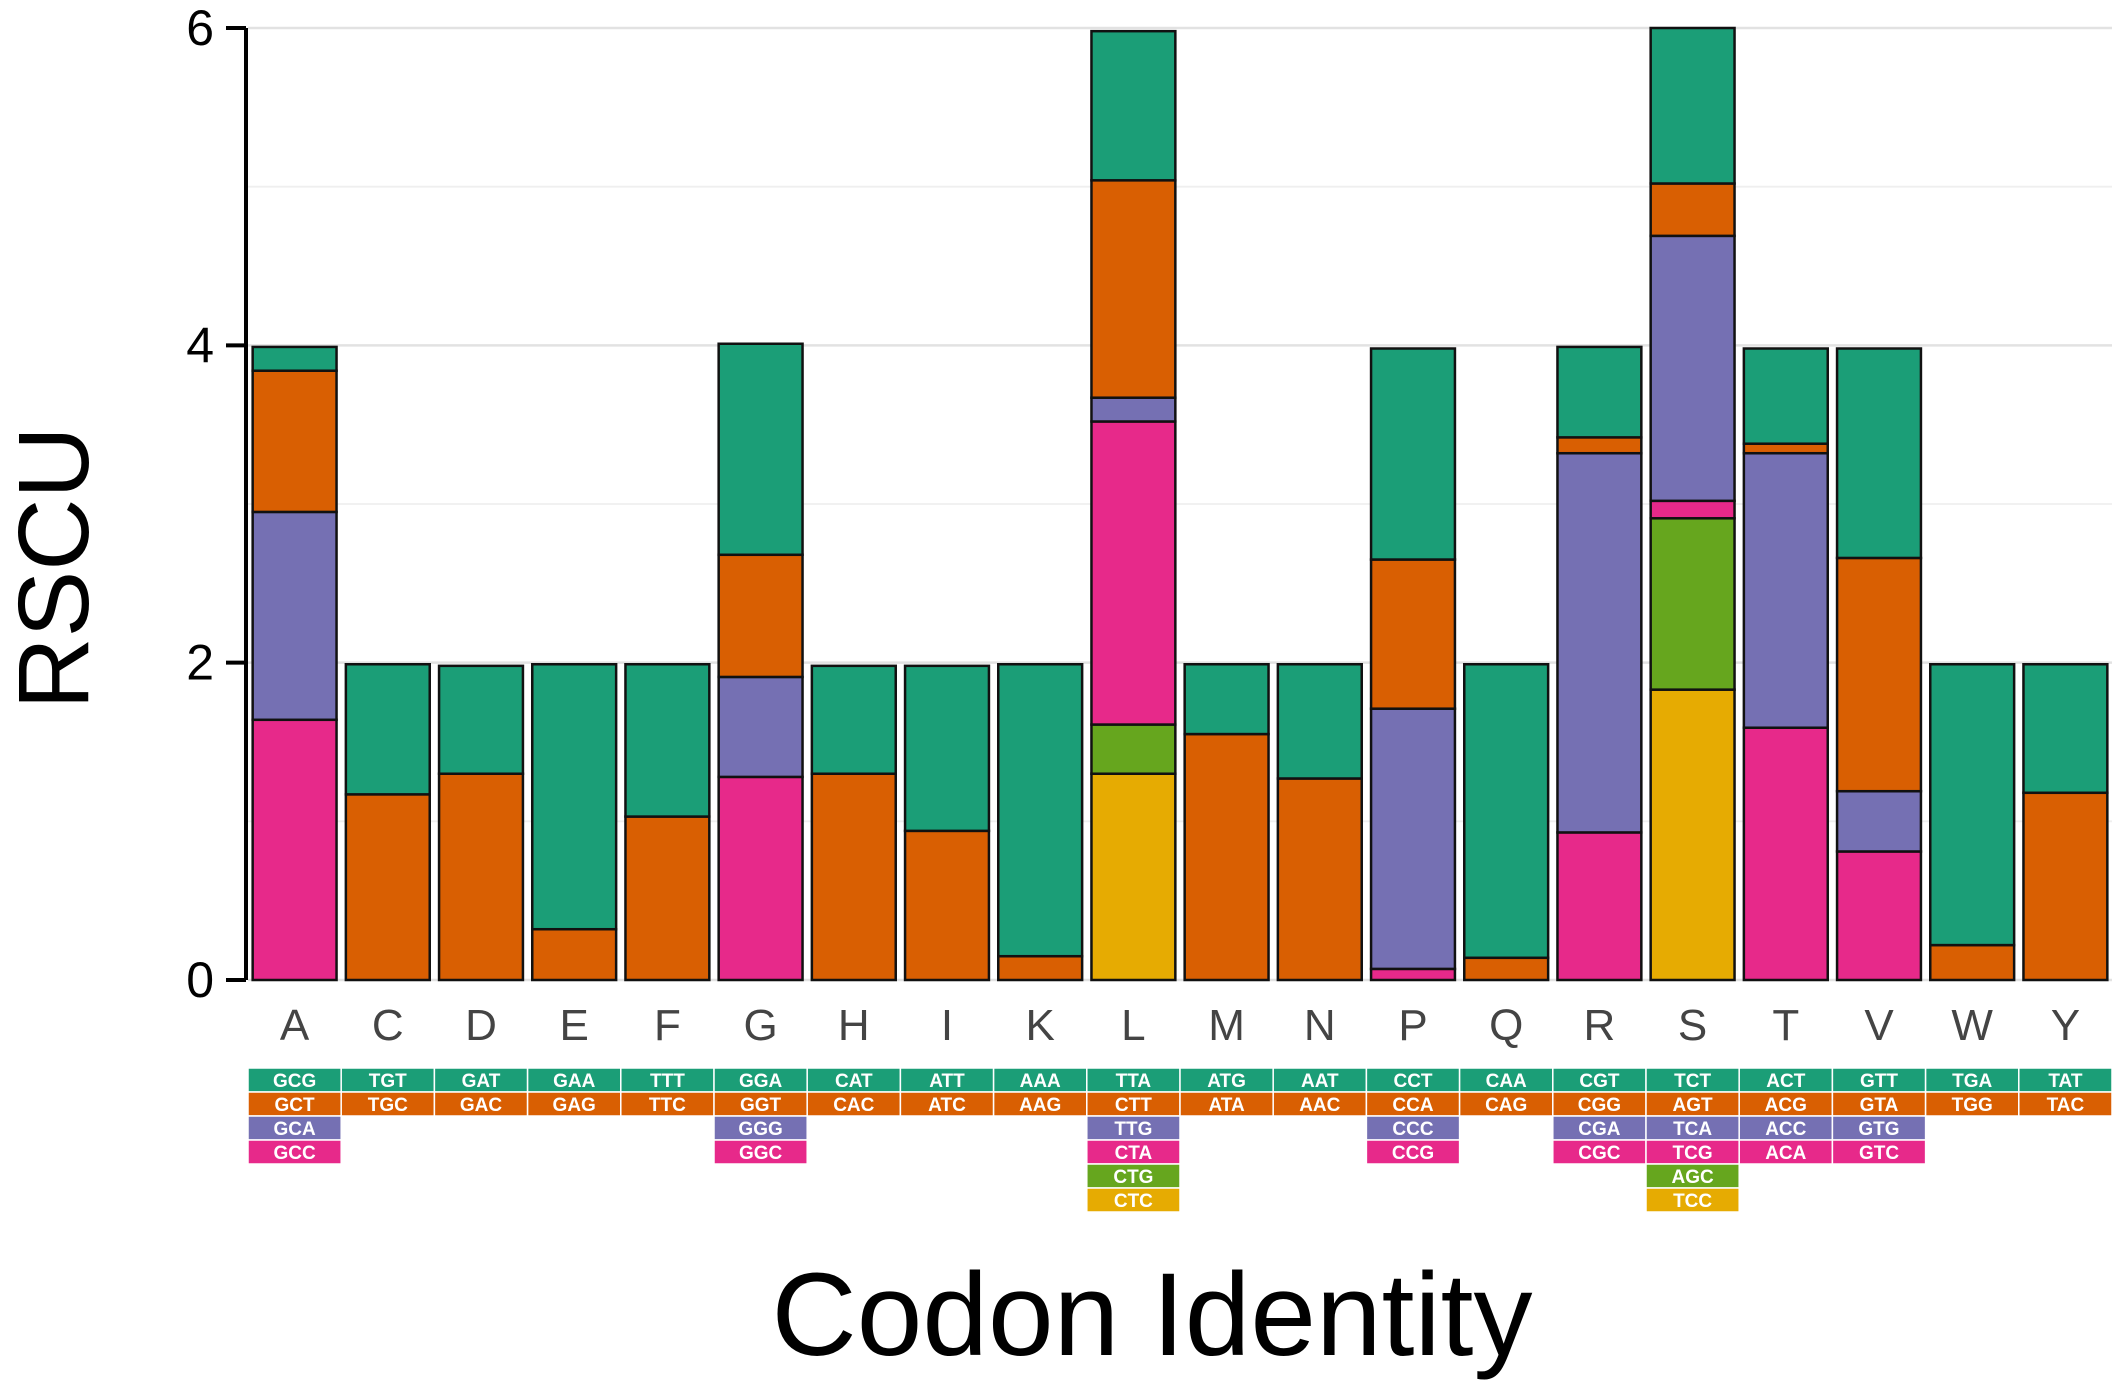  What do you see at coordinates (1320, 1025) in the screenshot?
I see `x-tick-label: N` at bounding box center [1320, 1025].